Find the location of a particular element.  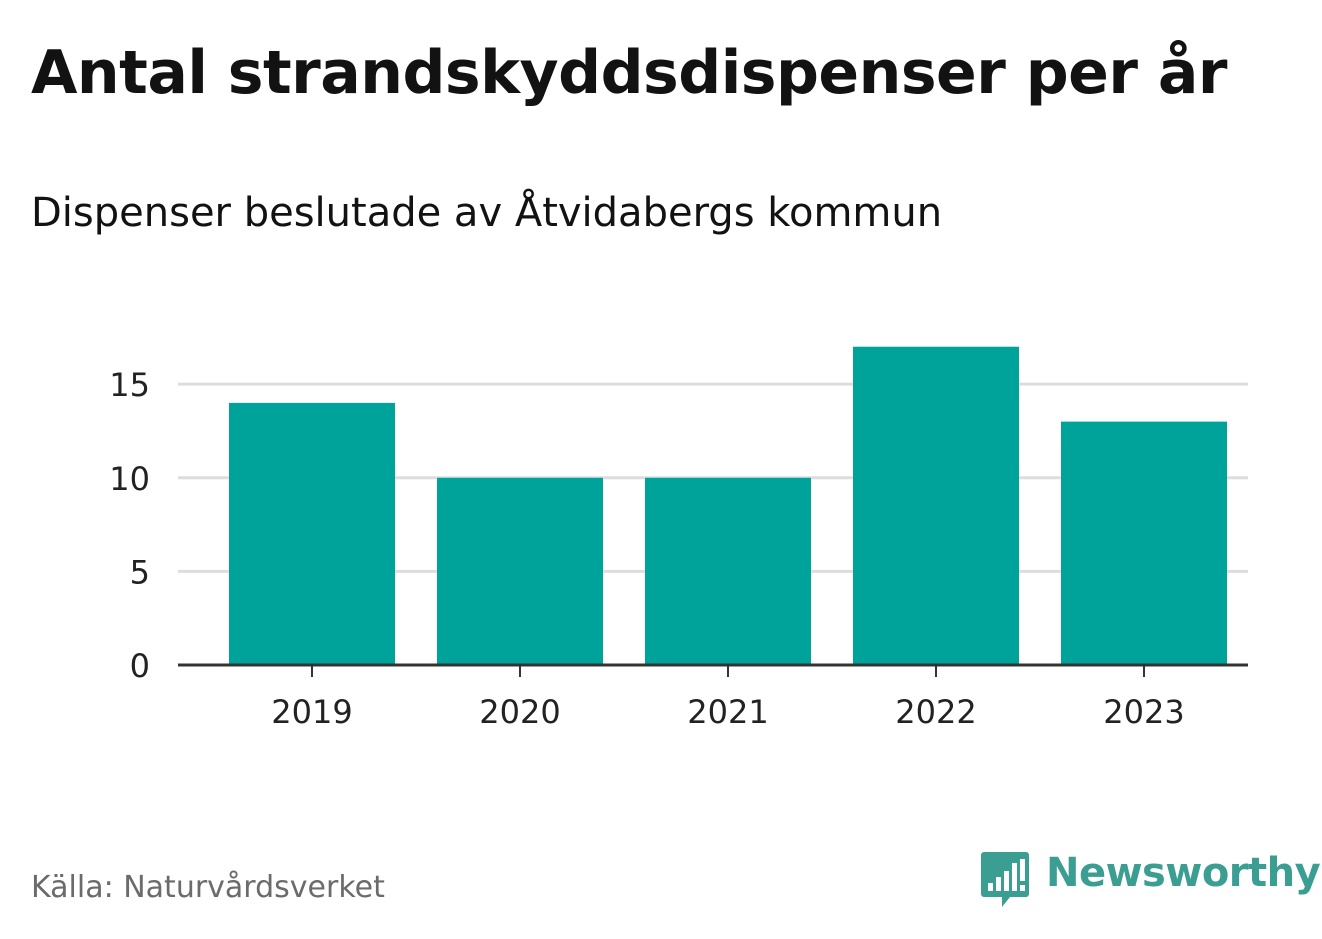

x-tick-label: 2019 is located at coordinates (311, 712).